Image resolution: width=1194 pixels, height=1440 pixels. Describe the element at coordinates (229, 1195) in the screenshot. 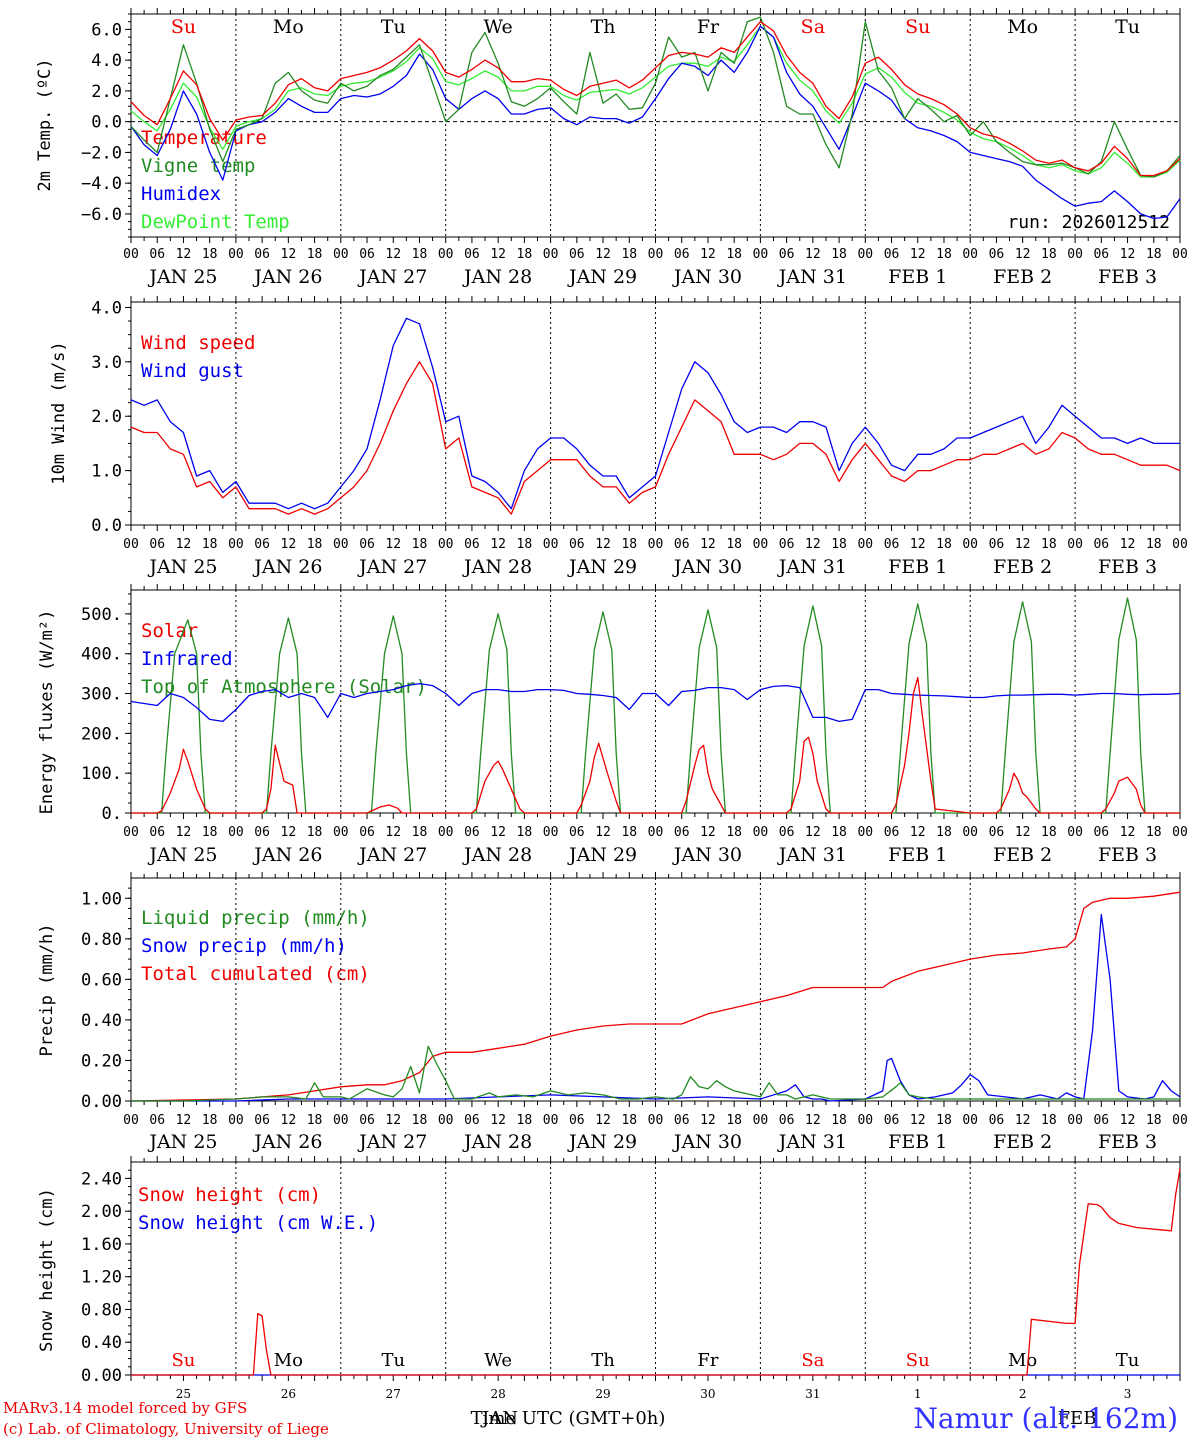

I see `legend-snow-height-entry: Snow height (cm)` at that location.